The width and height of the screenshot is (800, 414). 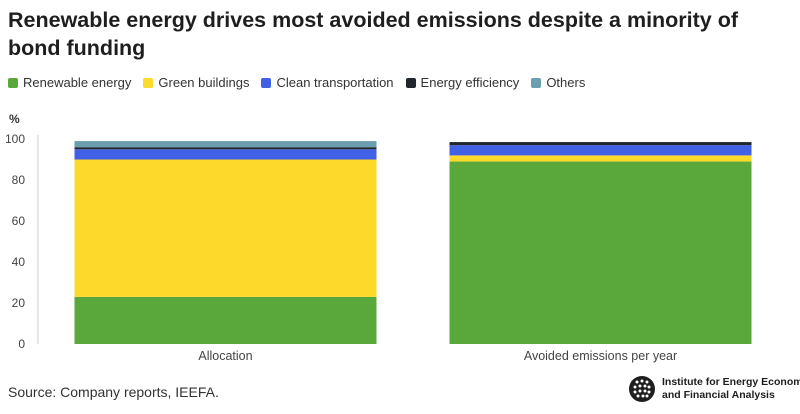 What do you see at coordinates (335, 82) in the screenshot?
I see `legend-label-clean-transportation: Clean transportation` at bounding box center [335, 82].